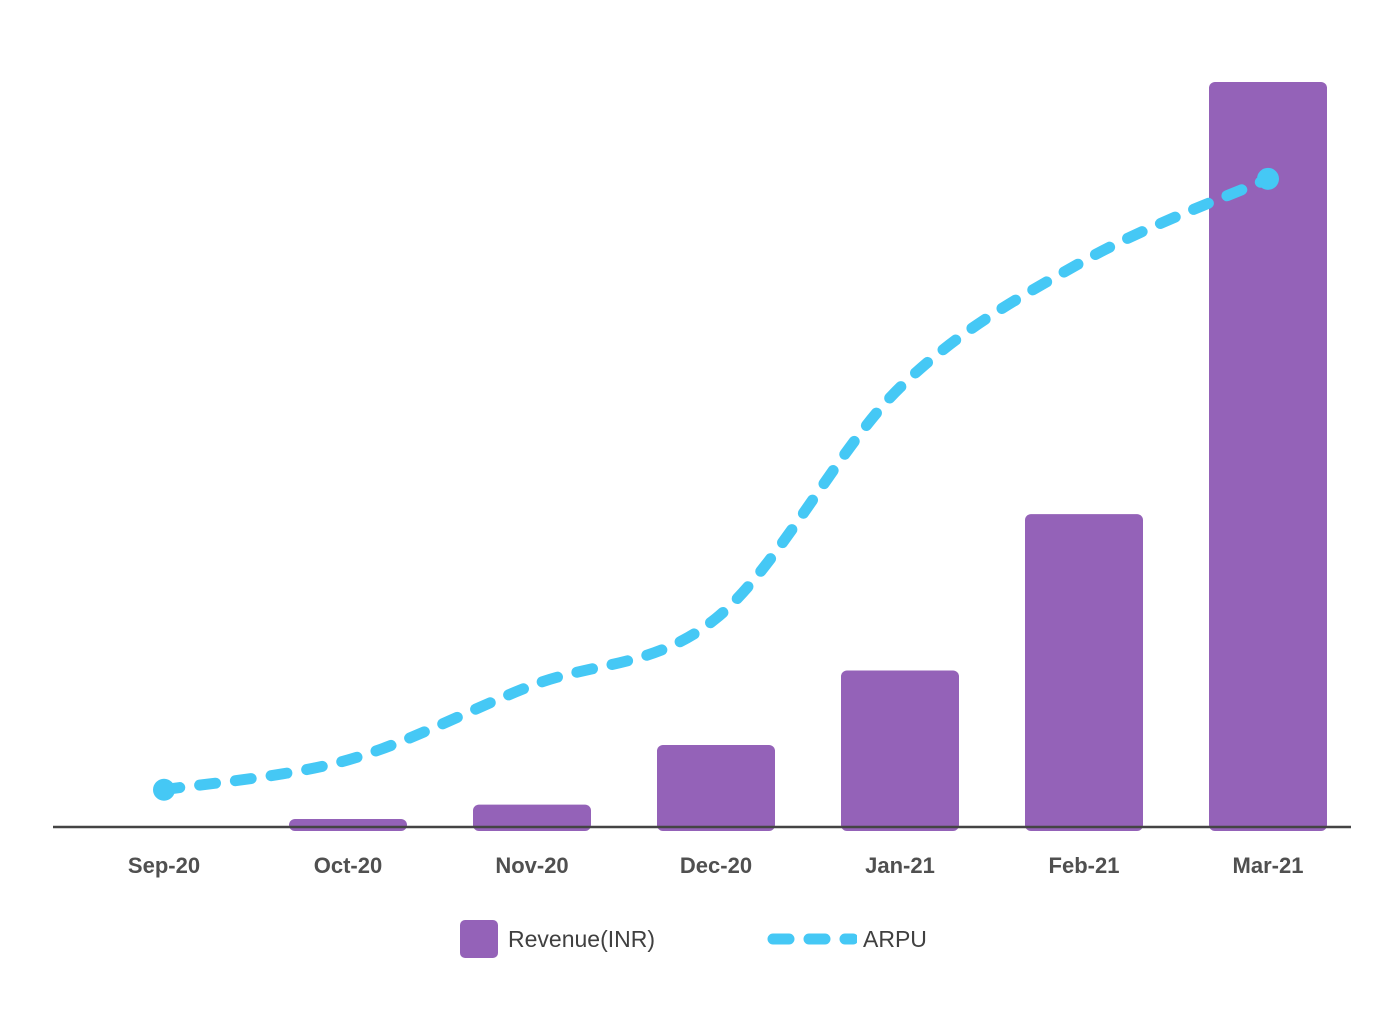 This screenshot has height=1010, width=1400. I want to click on x-tick-label: Nov-20, so click(531, 865).